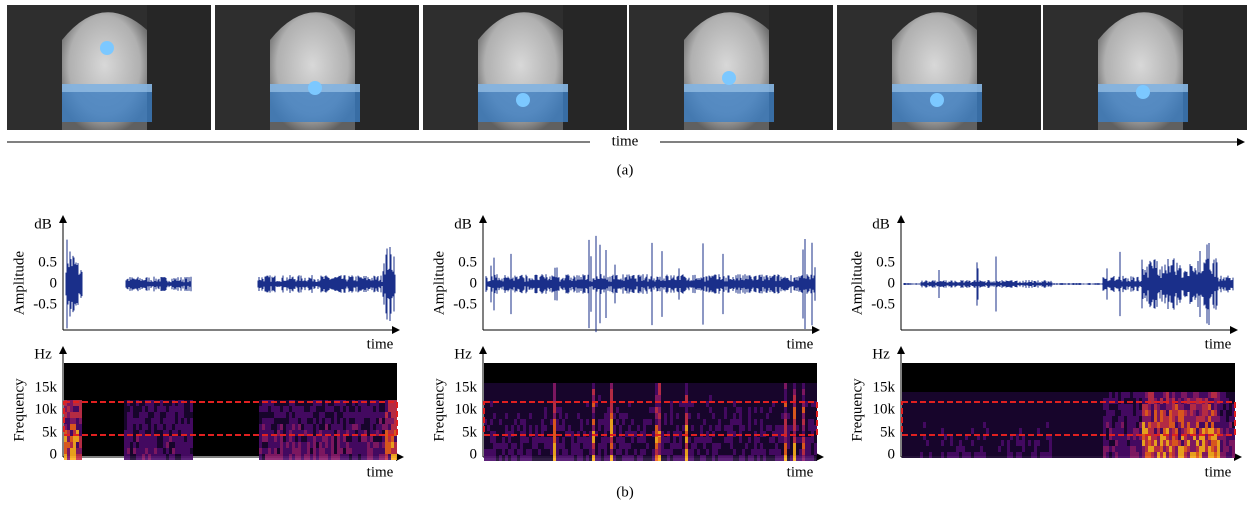 The image size is (1248, 519). Describe the element at coordinates (881, 354) in the screenshot. I see `unit-label: Hz` at that location.